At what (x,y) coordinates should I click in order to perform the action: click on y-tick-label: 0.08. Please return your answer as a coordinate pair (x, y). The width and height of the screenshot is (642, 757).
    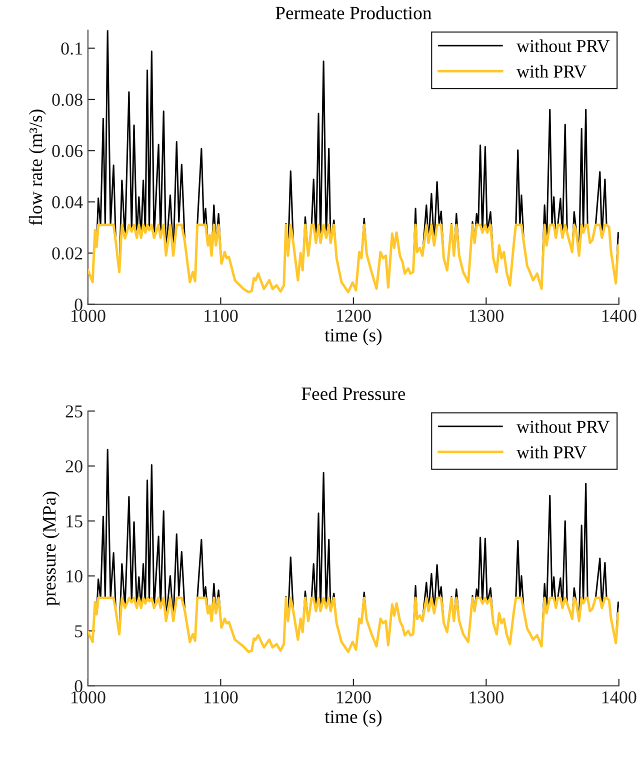
    Looking at the image, I should click on (67, 100).